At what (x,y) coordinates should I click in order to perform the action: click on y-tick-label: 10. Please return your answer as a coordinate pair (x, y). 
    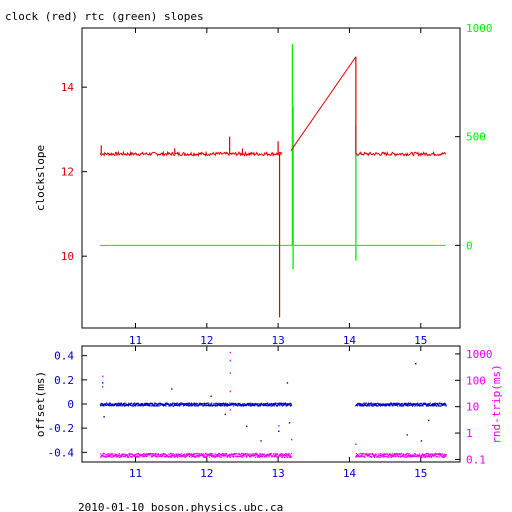
    Looking at the image, I should click on (67, 256).